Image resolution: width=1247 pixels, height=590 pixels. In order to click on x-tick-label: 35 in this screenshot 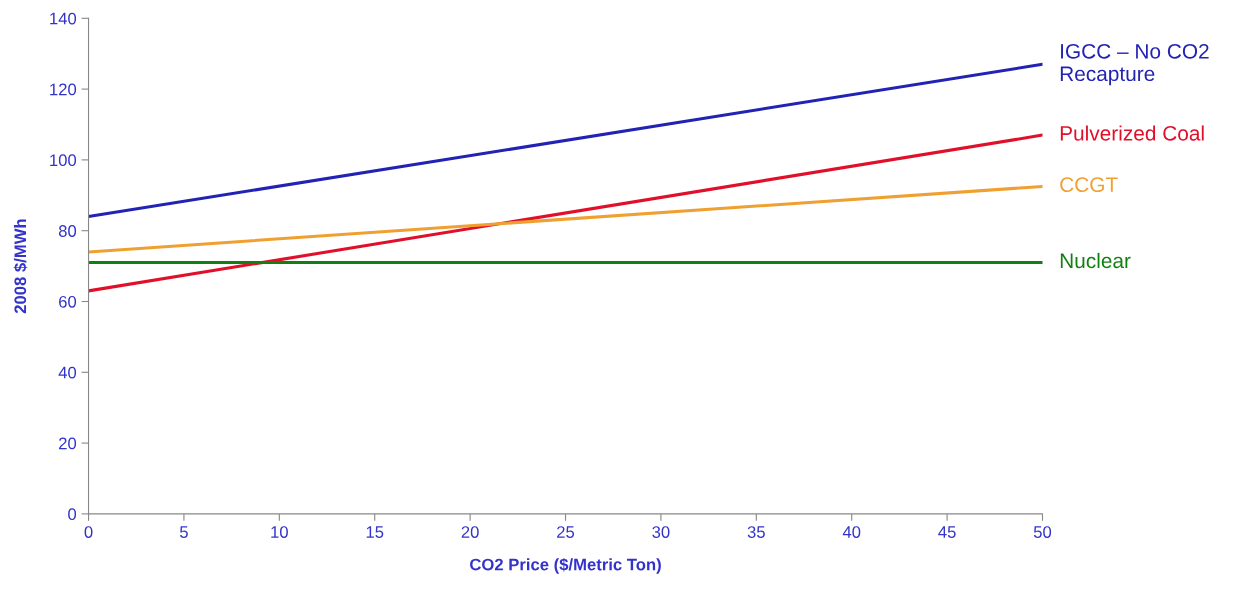, I will do `click(756, 532)`.